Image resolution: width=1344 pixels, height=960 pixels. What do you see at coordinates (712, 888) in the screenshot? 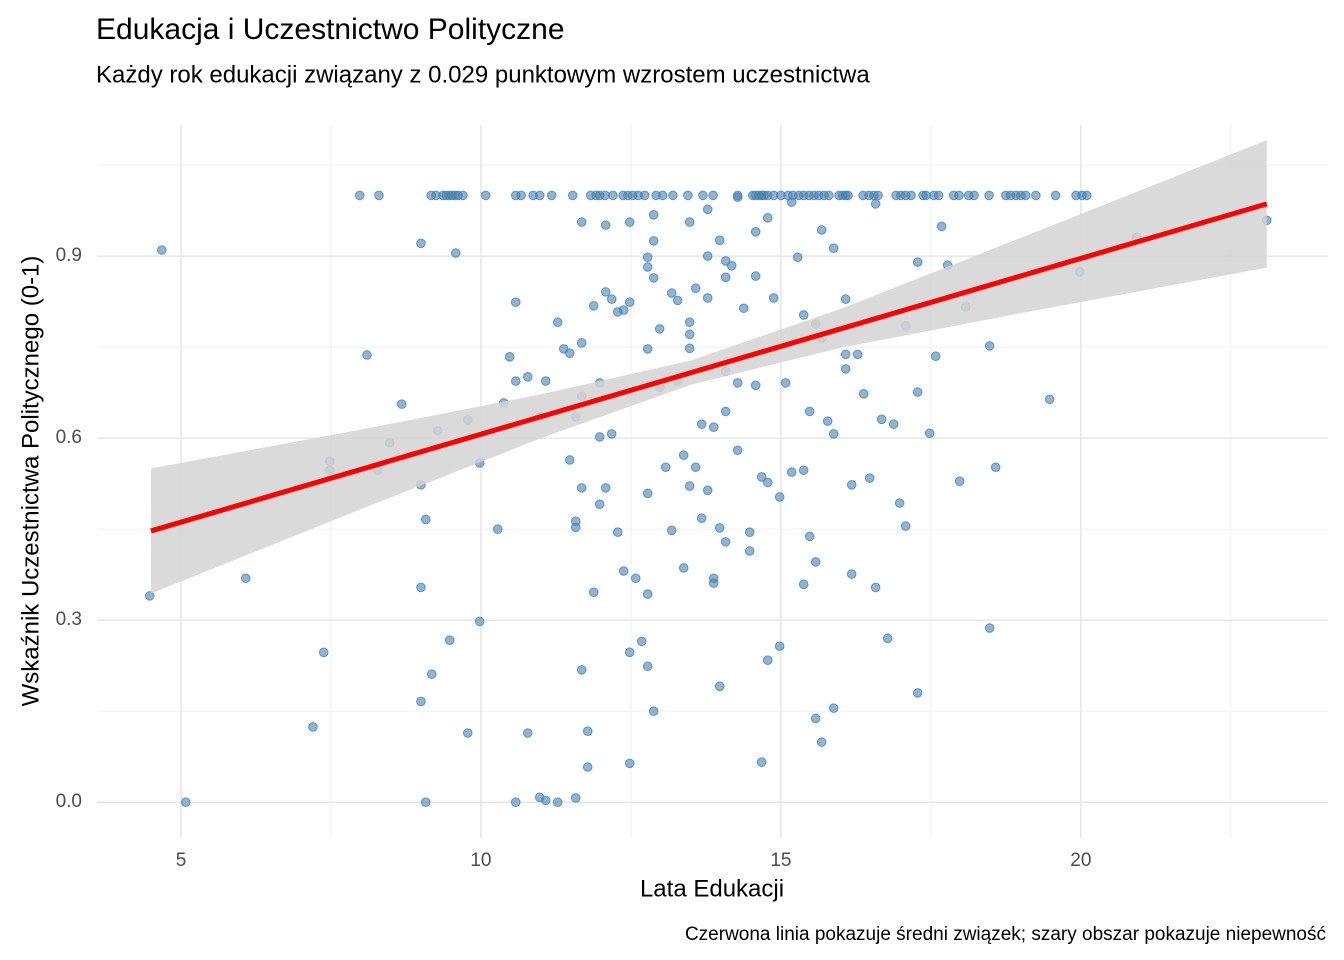
I see `x-axis-label: Lata Edukacji` at bounding box center [712, 888].